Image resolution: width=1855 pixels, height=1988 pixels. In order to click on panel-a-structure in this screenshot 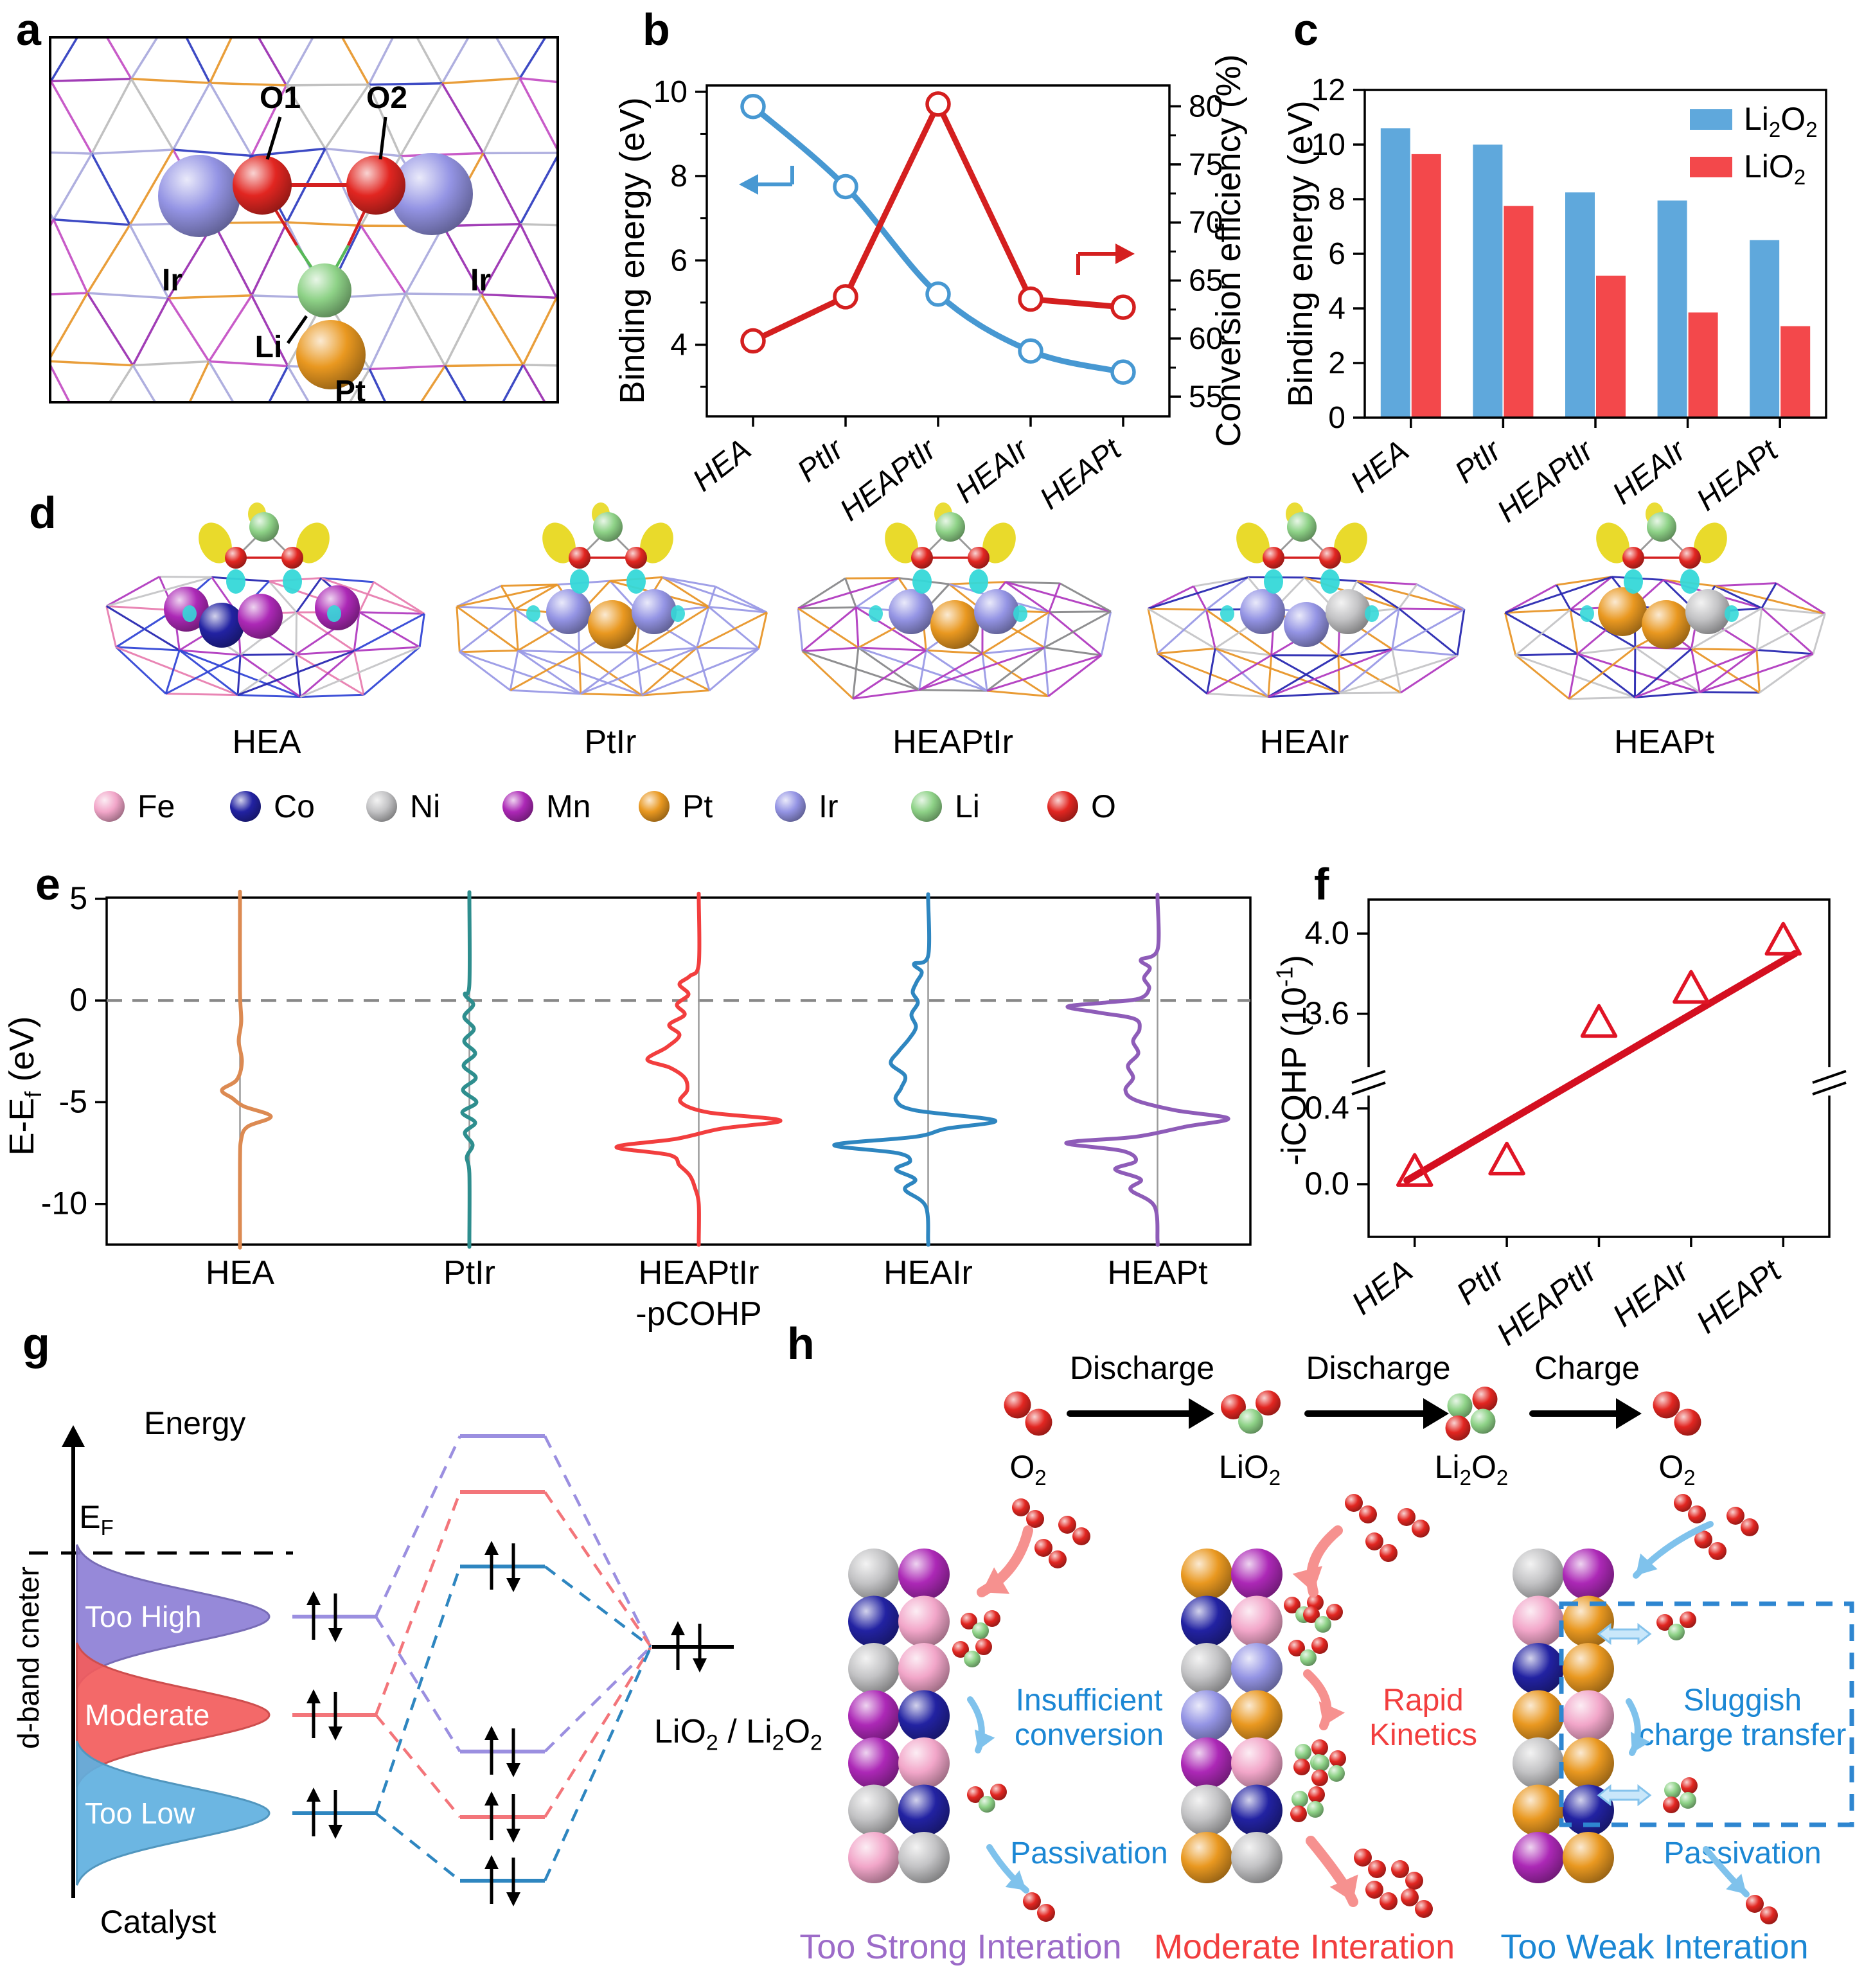, I will do `click(304, 220)`.